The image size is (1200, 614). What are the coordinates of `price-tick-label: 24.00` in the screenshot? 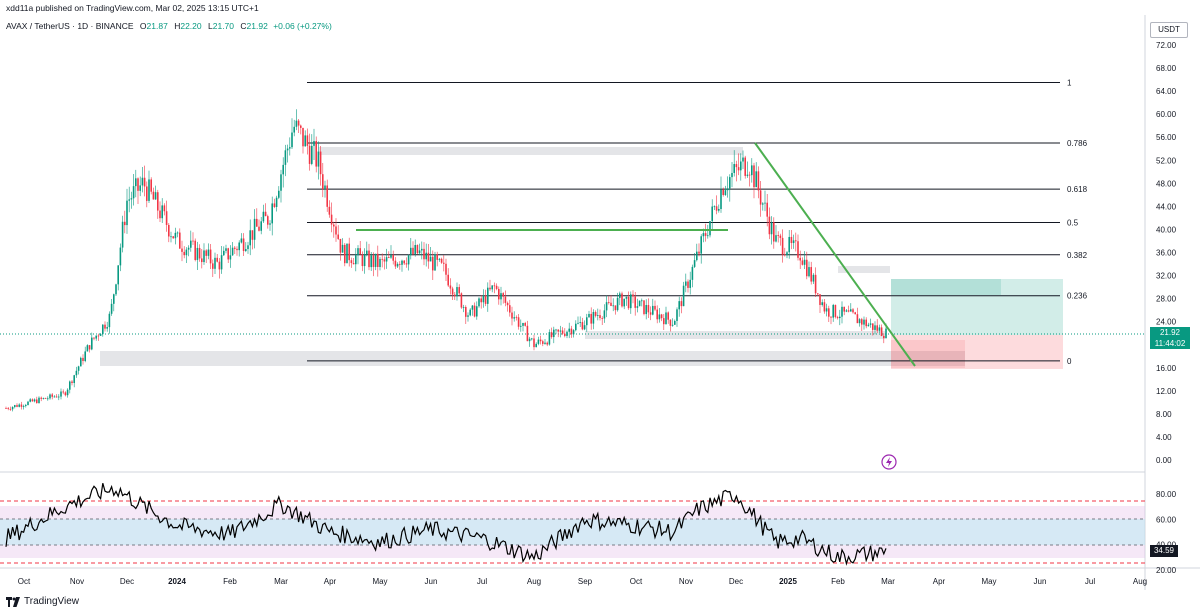 It's located at (1166, 322).